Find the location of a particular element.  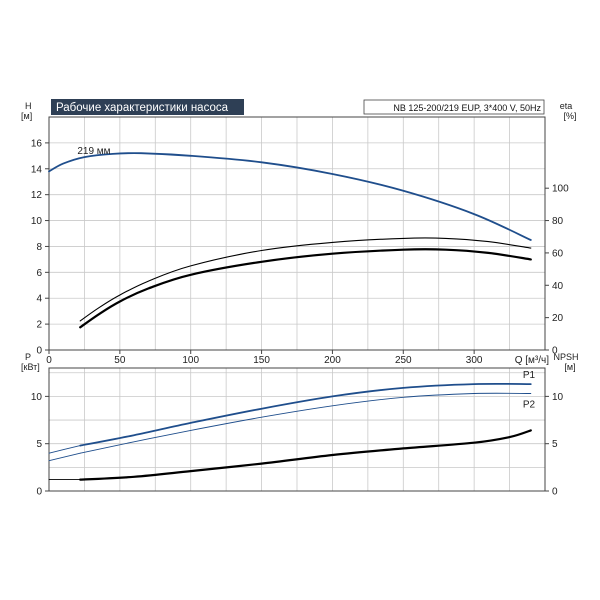

left-tick-label: 14 is located at coordinates (37, 169).